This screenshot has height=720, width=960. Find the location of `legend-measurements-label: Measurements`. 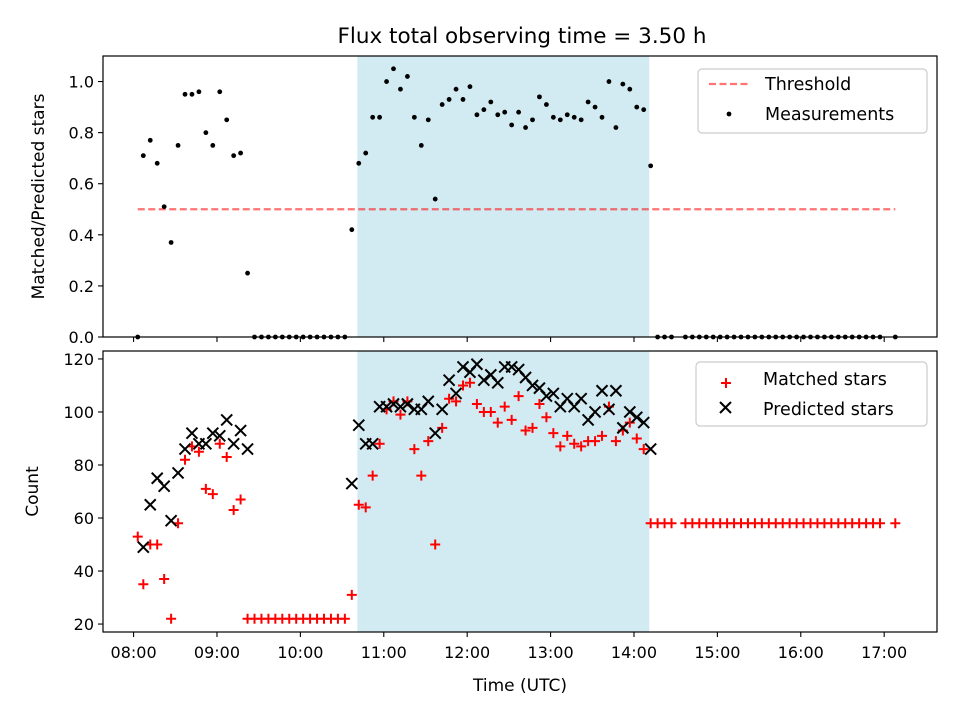

legend-measurements-label: Measurements is located at coordinates (829, 115).